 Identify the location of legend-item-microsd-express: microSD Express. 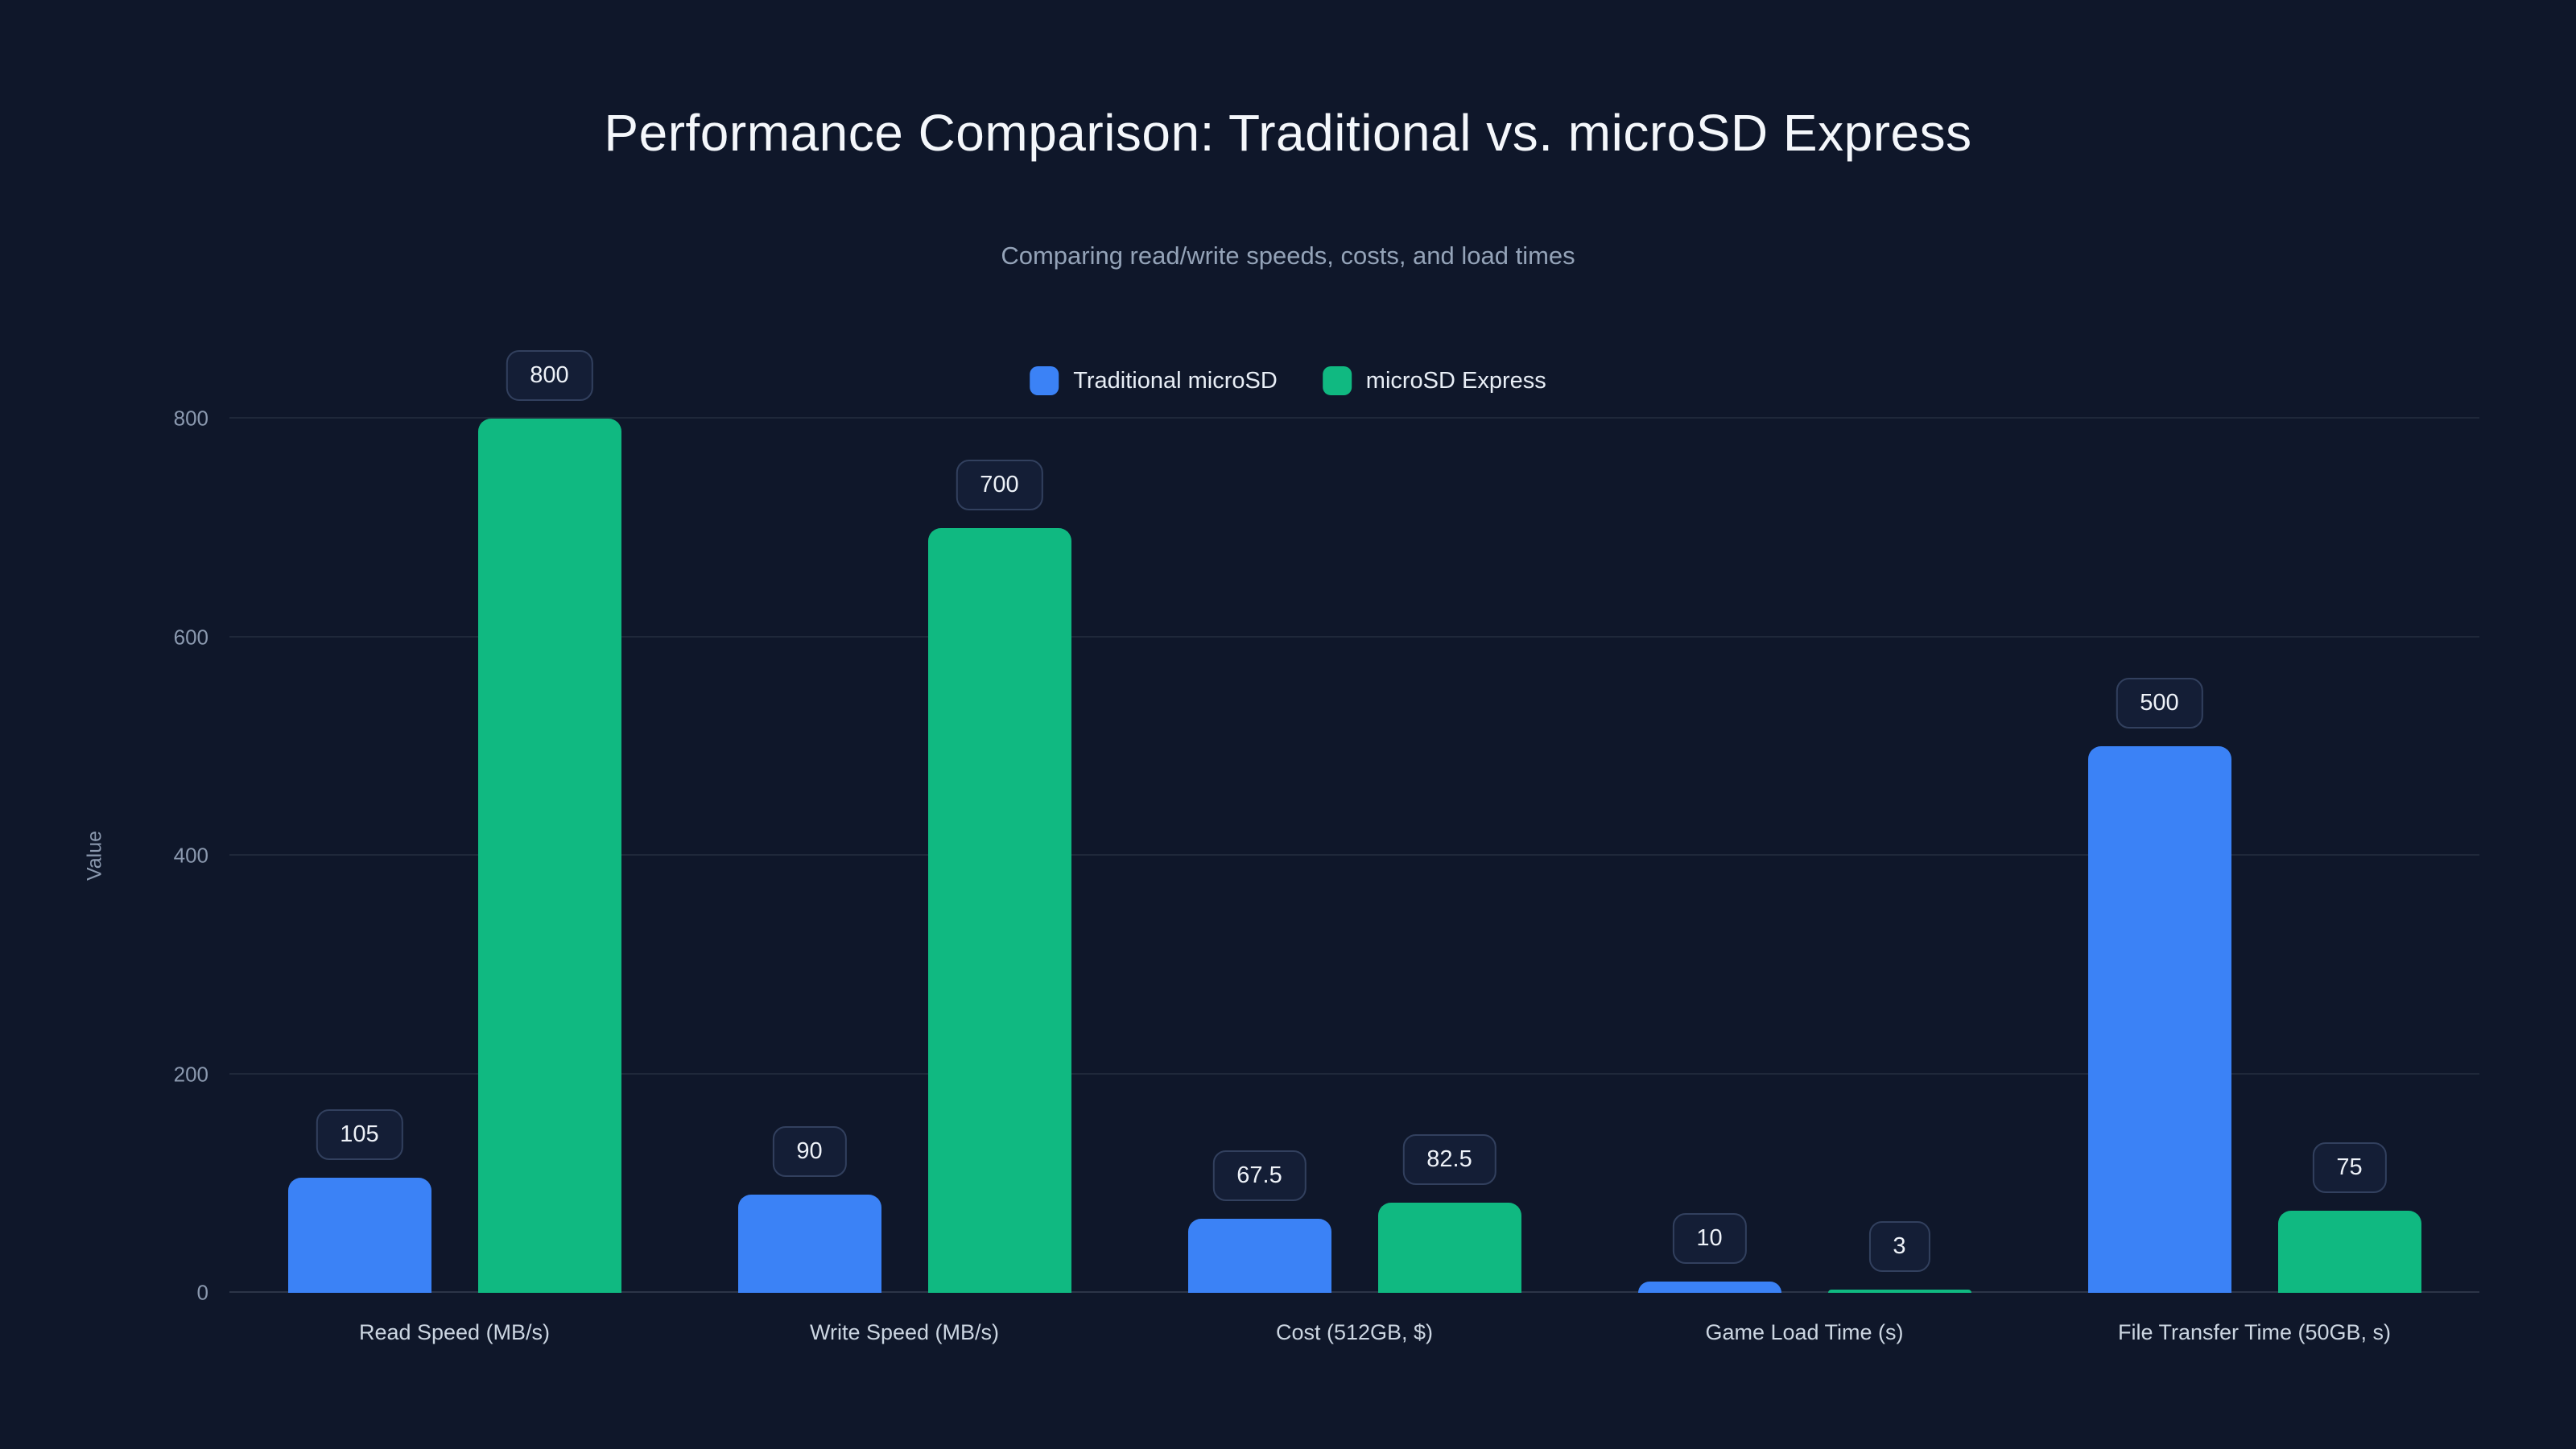
(1434, 380).